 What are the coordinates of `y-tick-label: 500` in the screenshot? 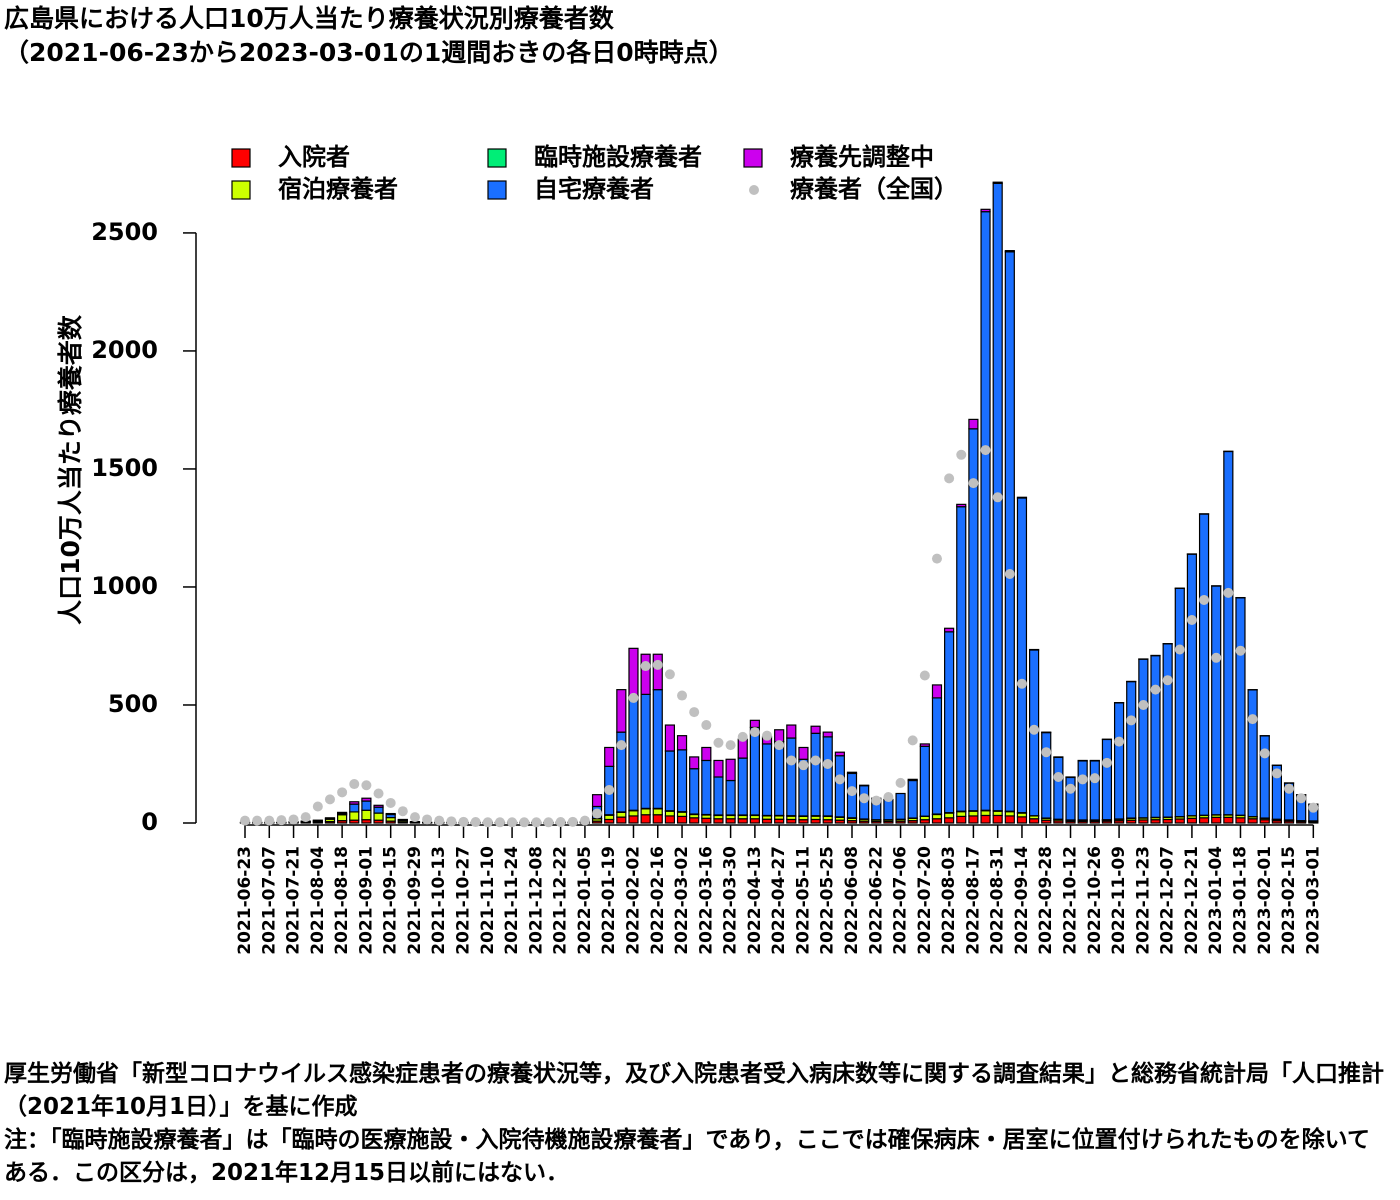 It's located at (133, 704).